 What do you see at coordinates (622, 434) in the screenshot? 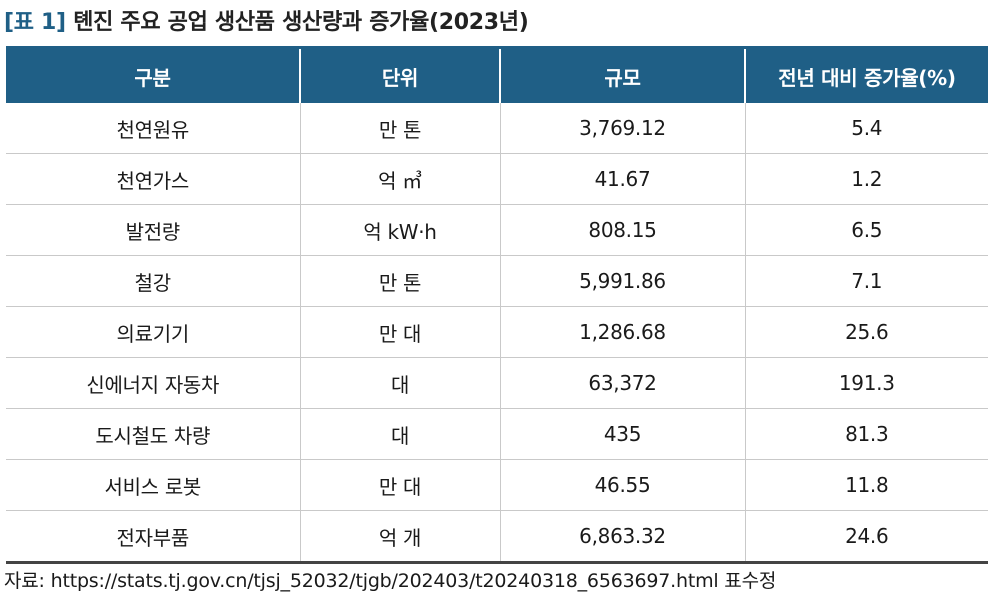
I see `cell-scale: 435` at bounding box center [622, 434].